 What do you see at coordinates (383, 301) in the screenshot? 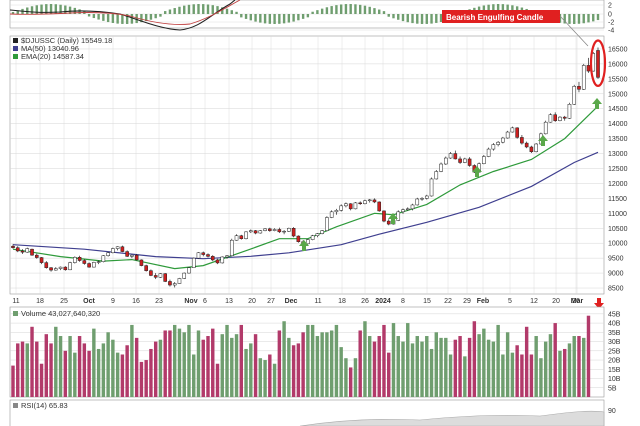
I see `date-tick-label: 2024` at bounding box center [383, 301].